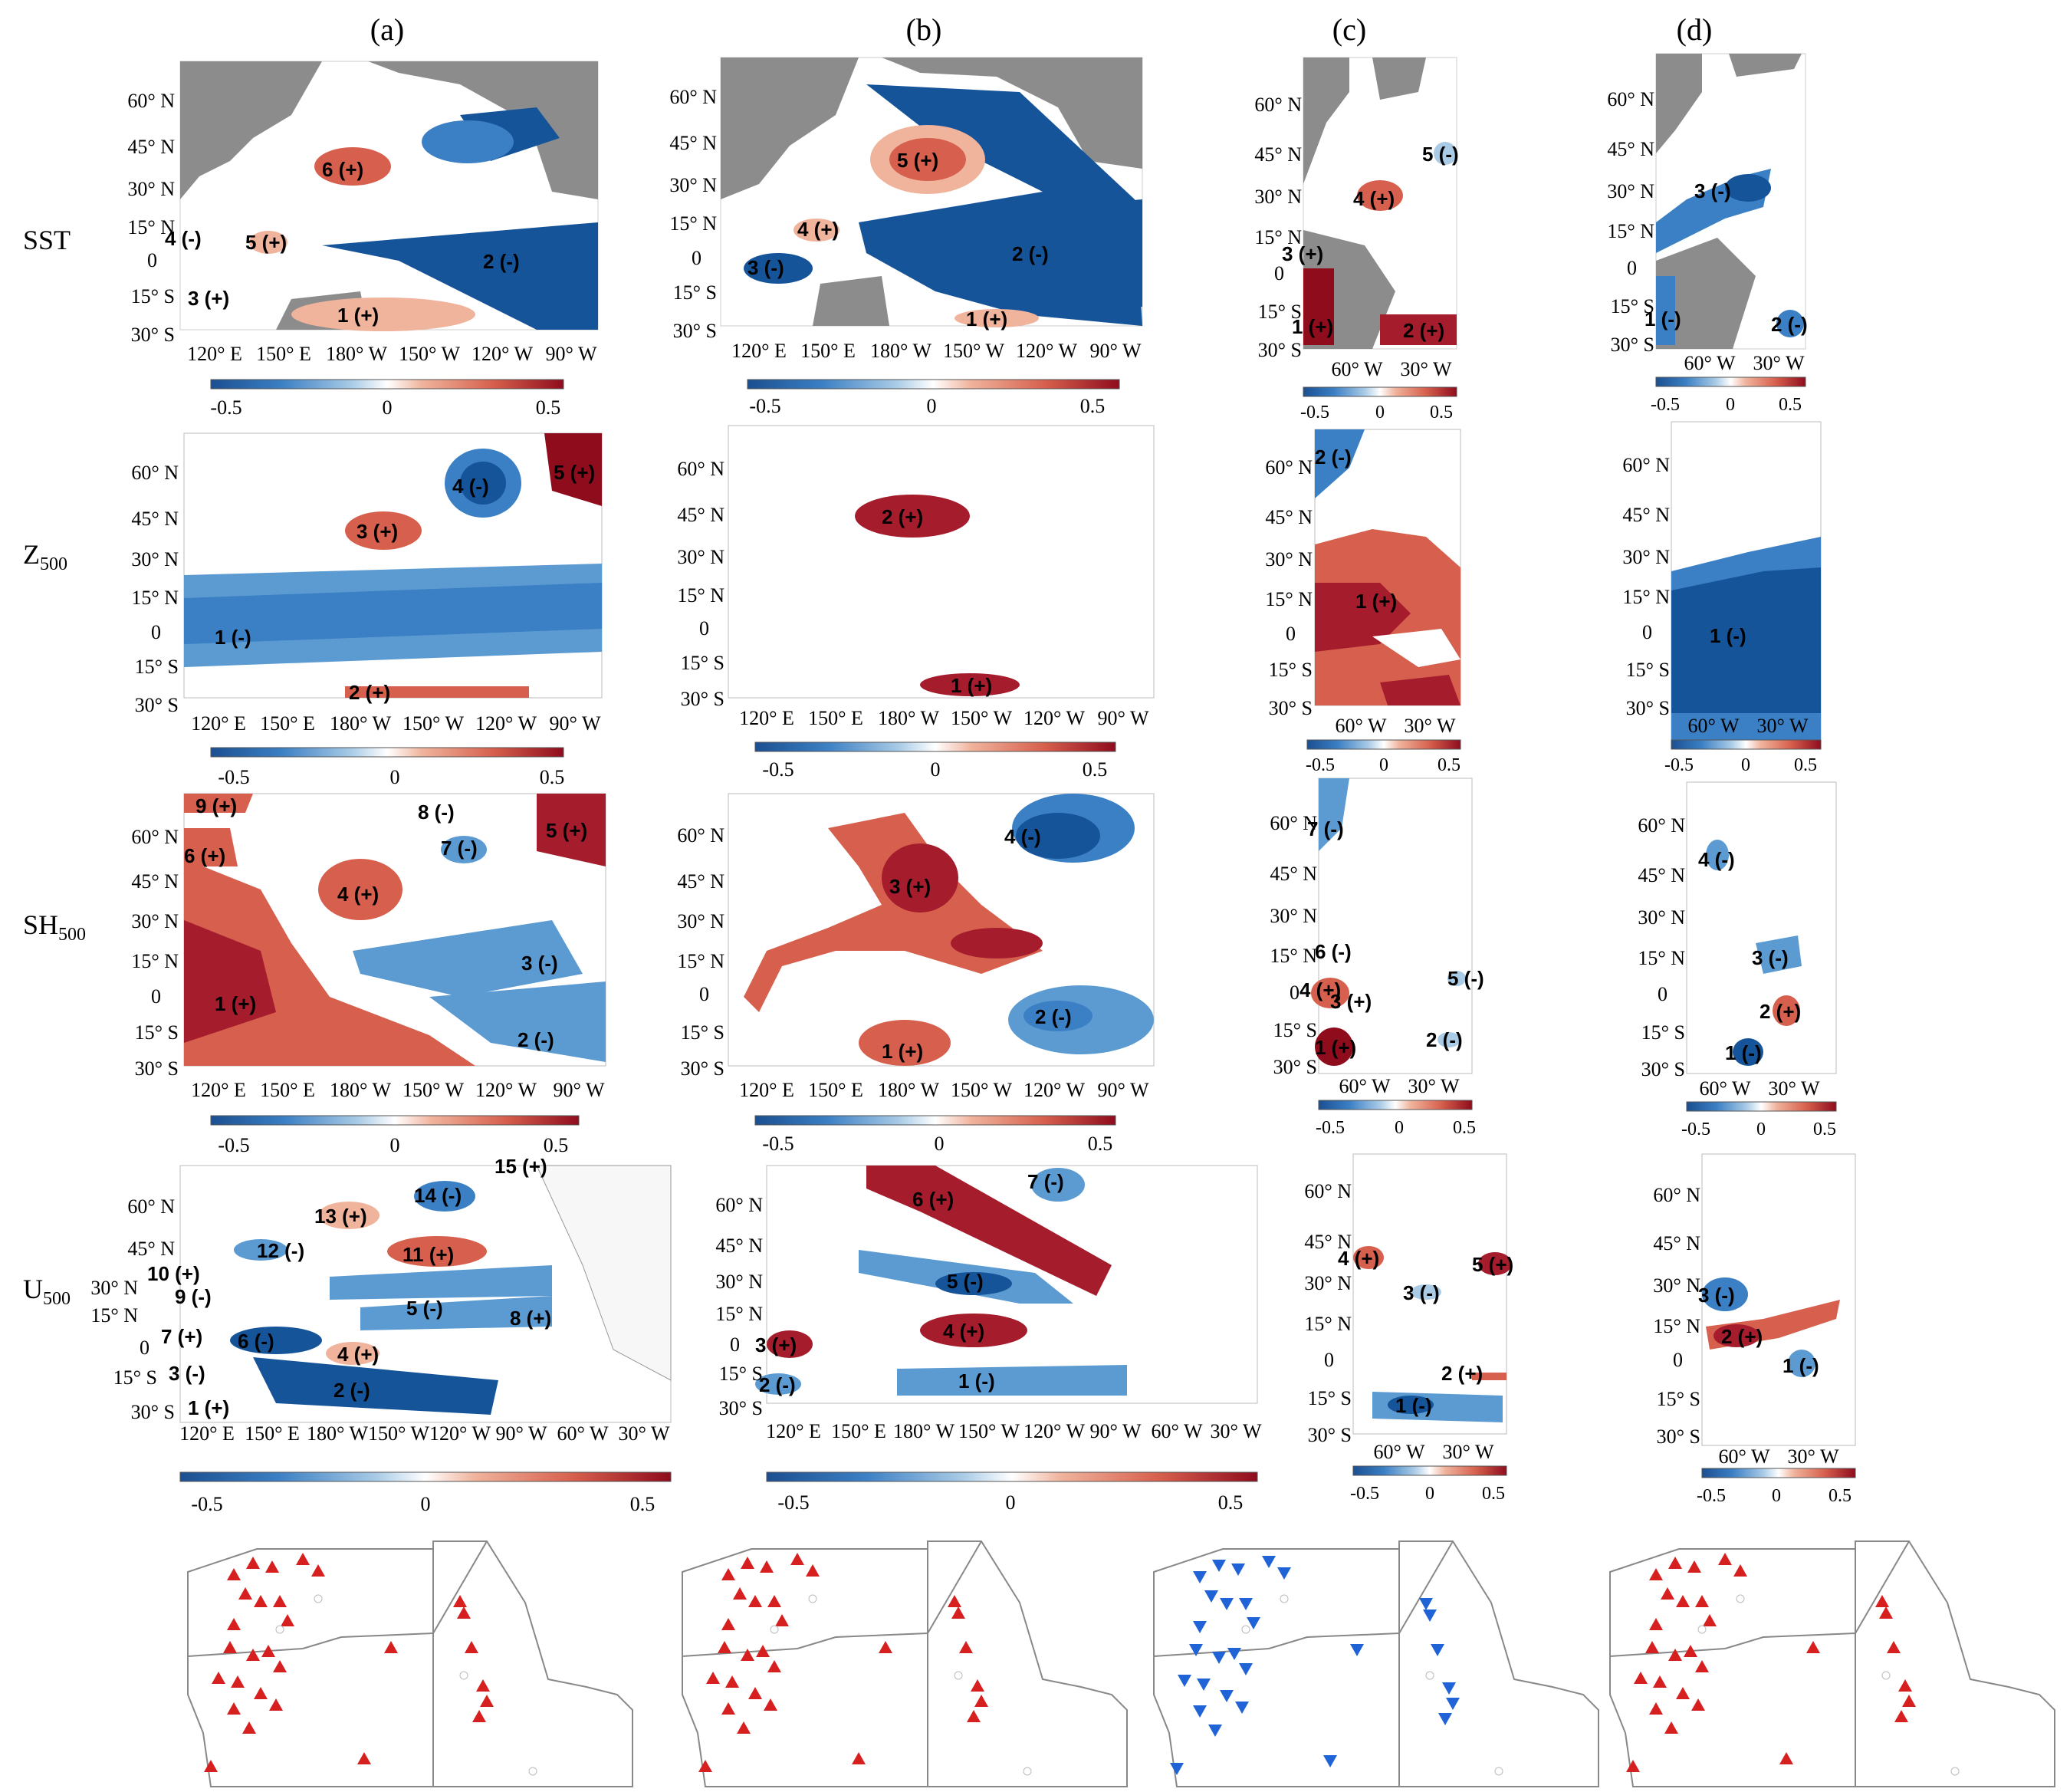 The width and height of the screenshot is (2070, 1792). Describe the element at coordinates (1349, 29) in the screenshot. I see `column-label-c: (c)` at that location.